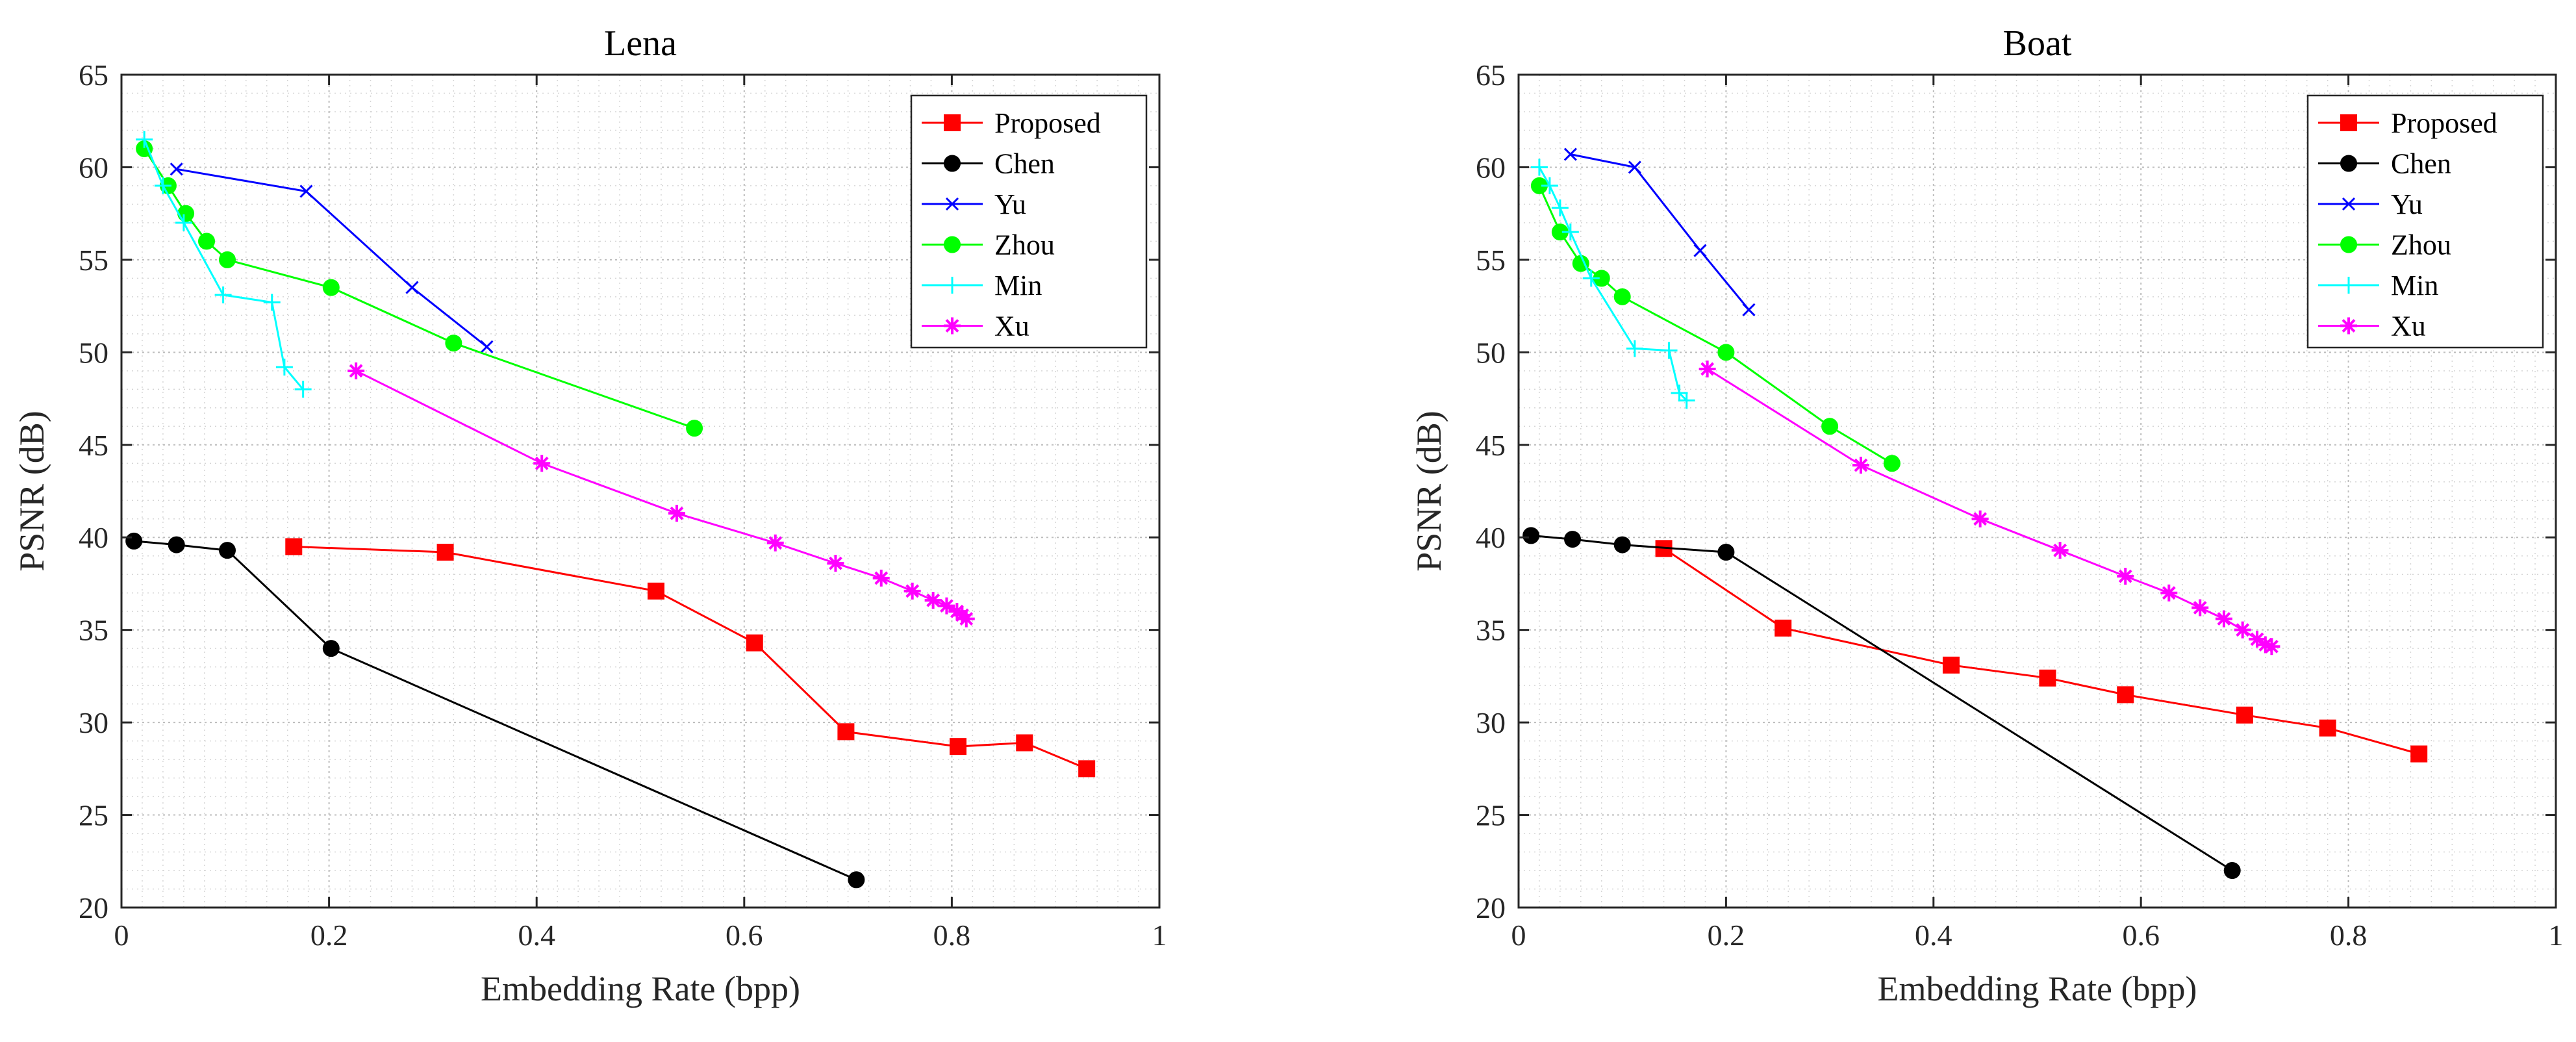 This screenshot has height=1042, width=2576. Describe the element at coordinates (2384, 245) in the screenshot. I see `legend-entry-zhou: Zhou` at that location.